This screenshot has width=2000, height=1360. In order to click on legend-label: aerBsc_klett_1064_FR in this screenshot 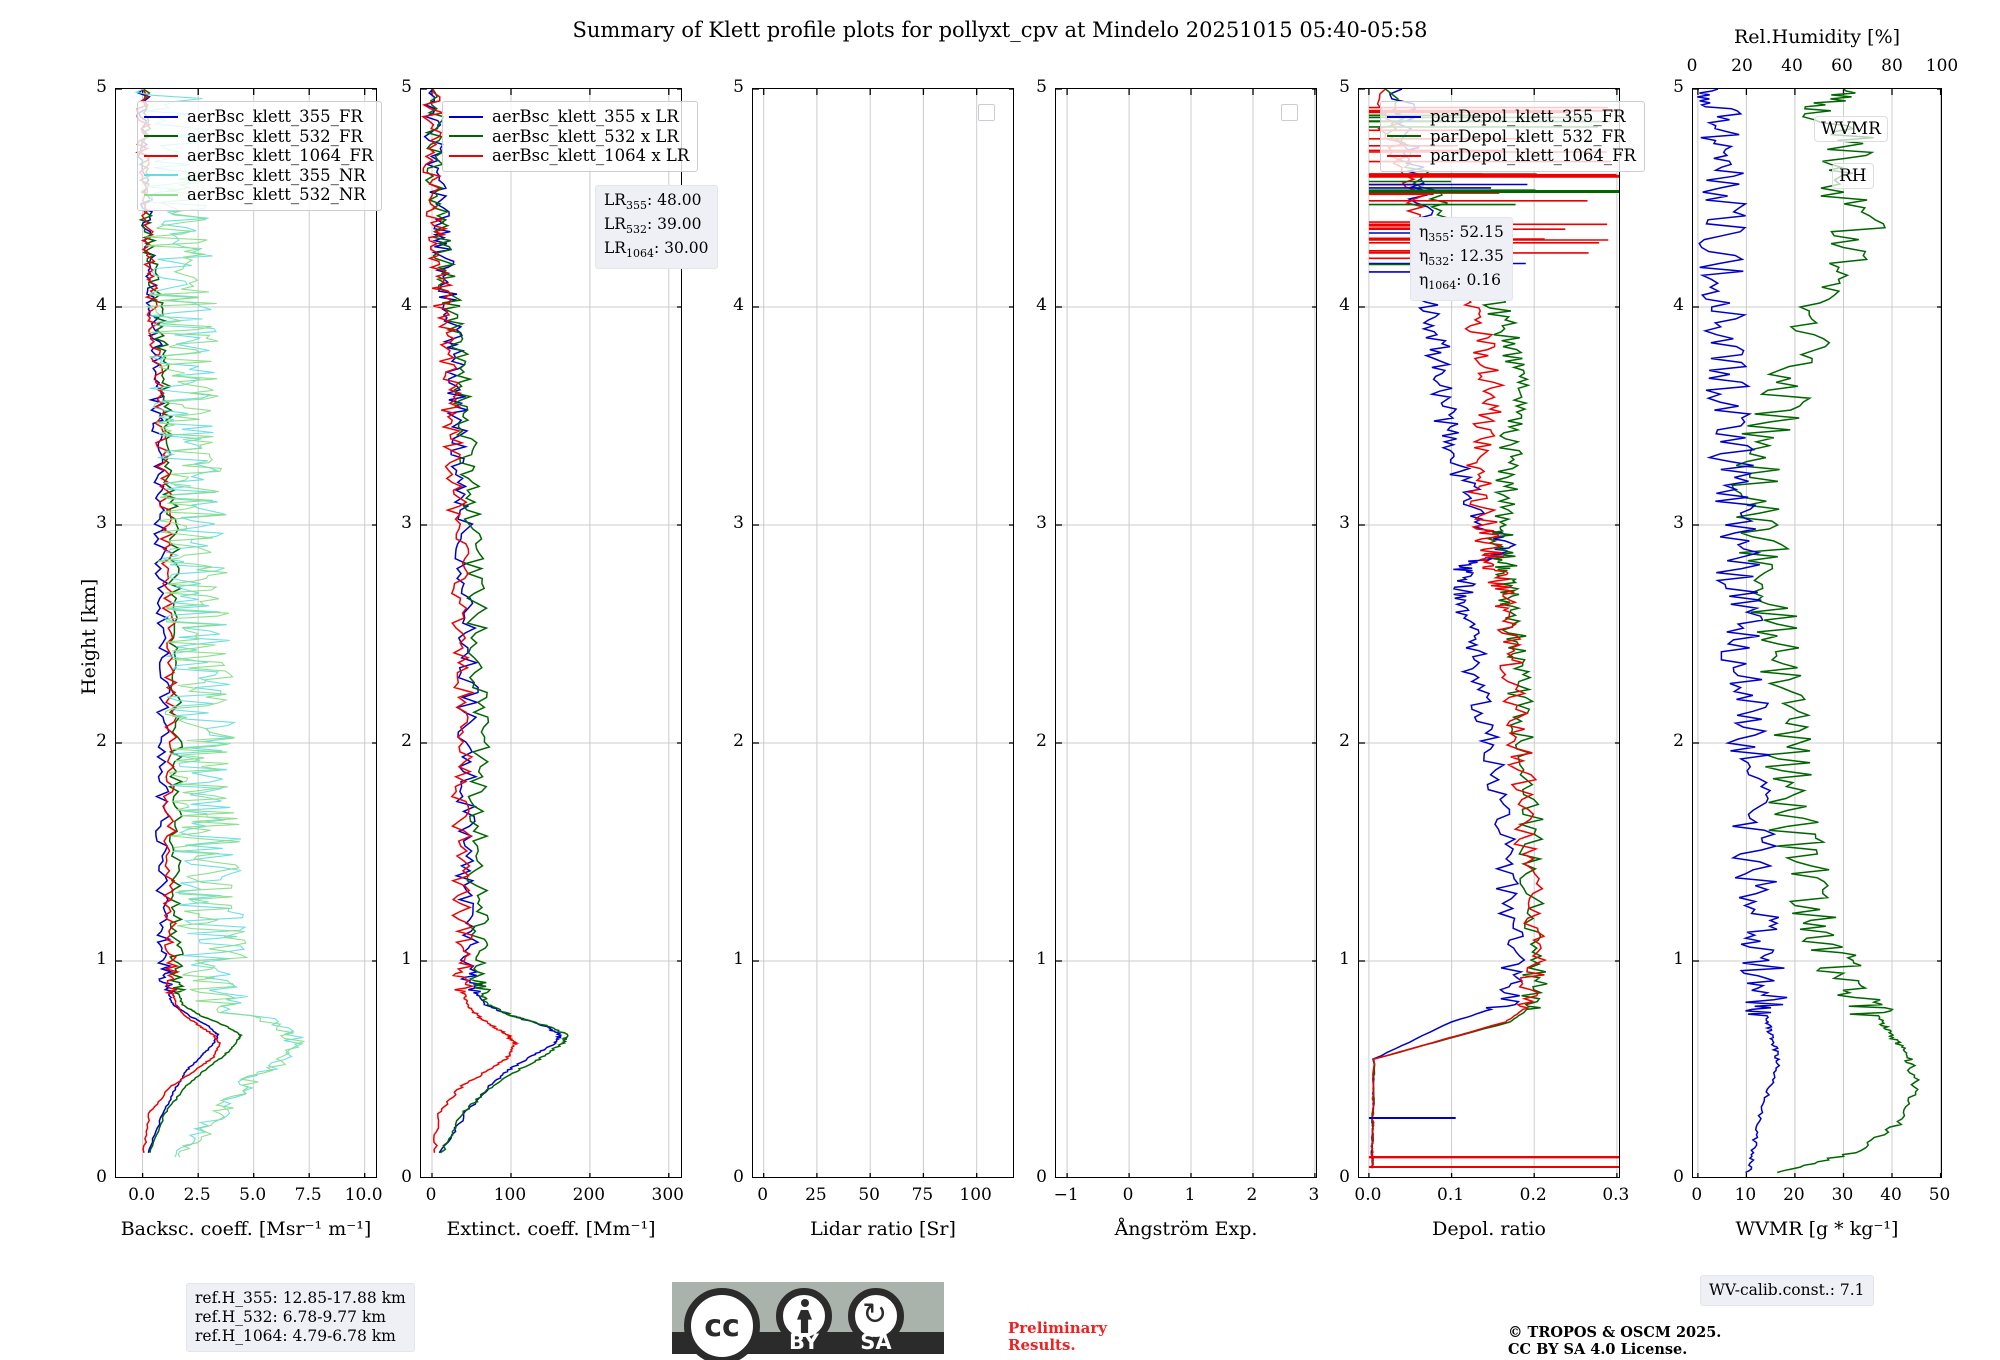, I will do `click(280, 155)`.